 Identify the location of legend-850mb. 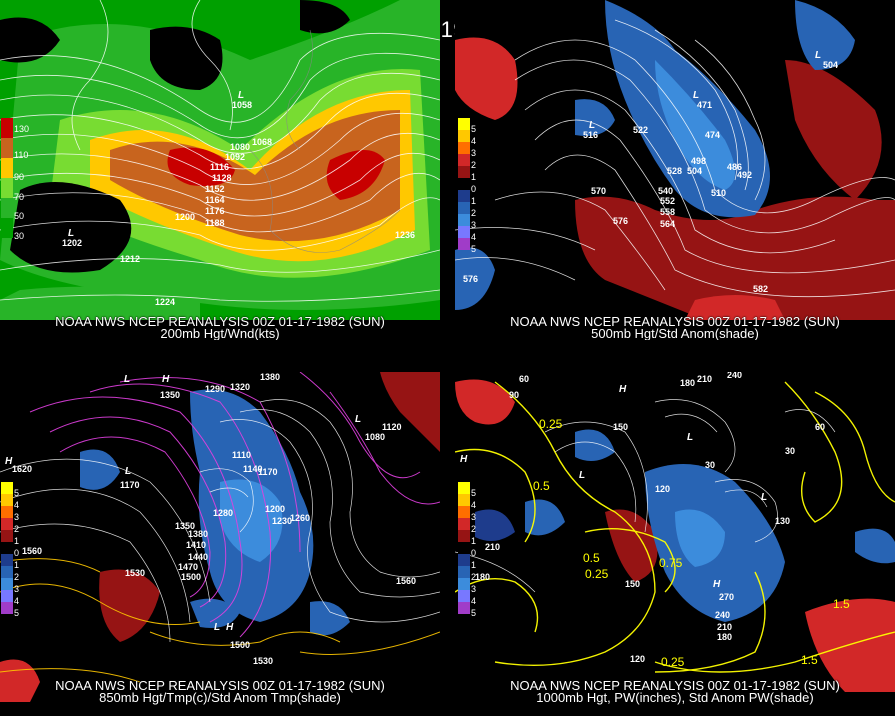
(7, 548).